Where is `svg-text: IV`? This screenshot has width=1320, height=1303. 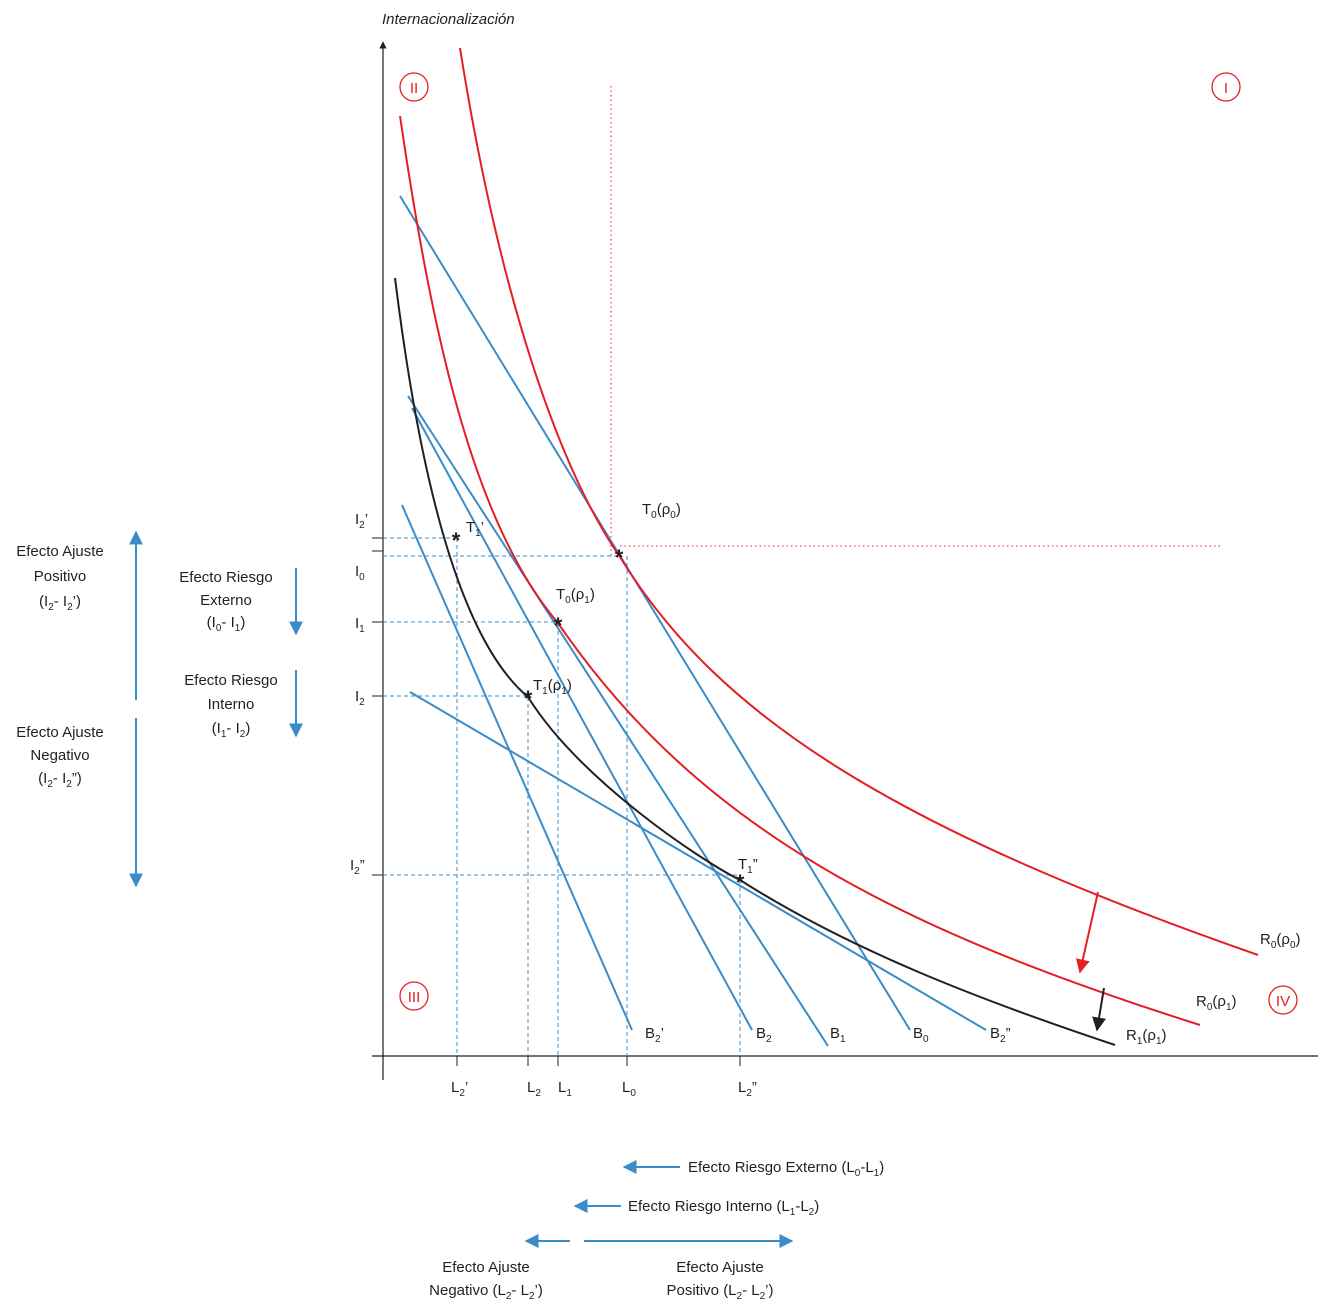 svg-text: IV is located at coordinates (1283, 1001).